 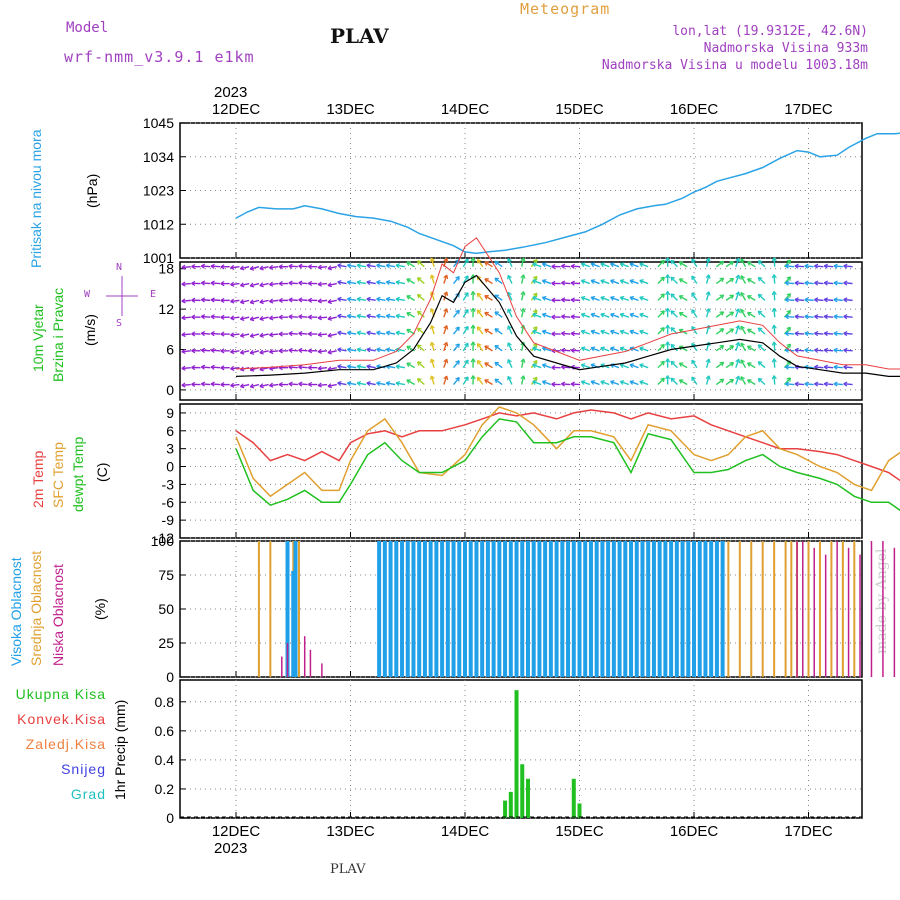 What do you see at coordinates (170, 431) in the screenshot?
I see `y-tick-label: 6` at bounding box center [170, 431].